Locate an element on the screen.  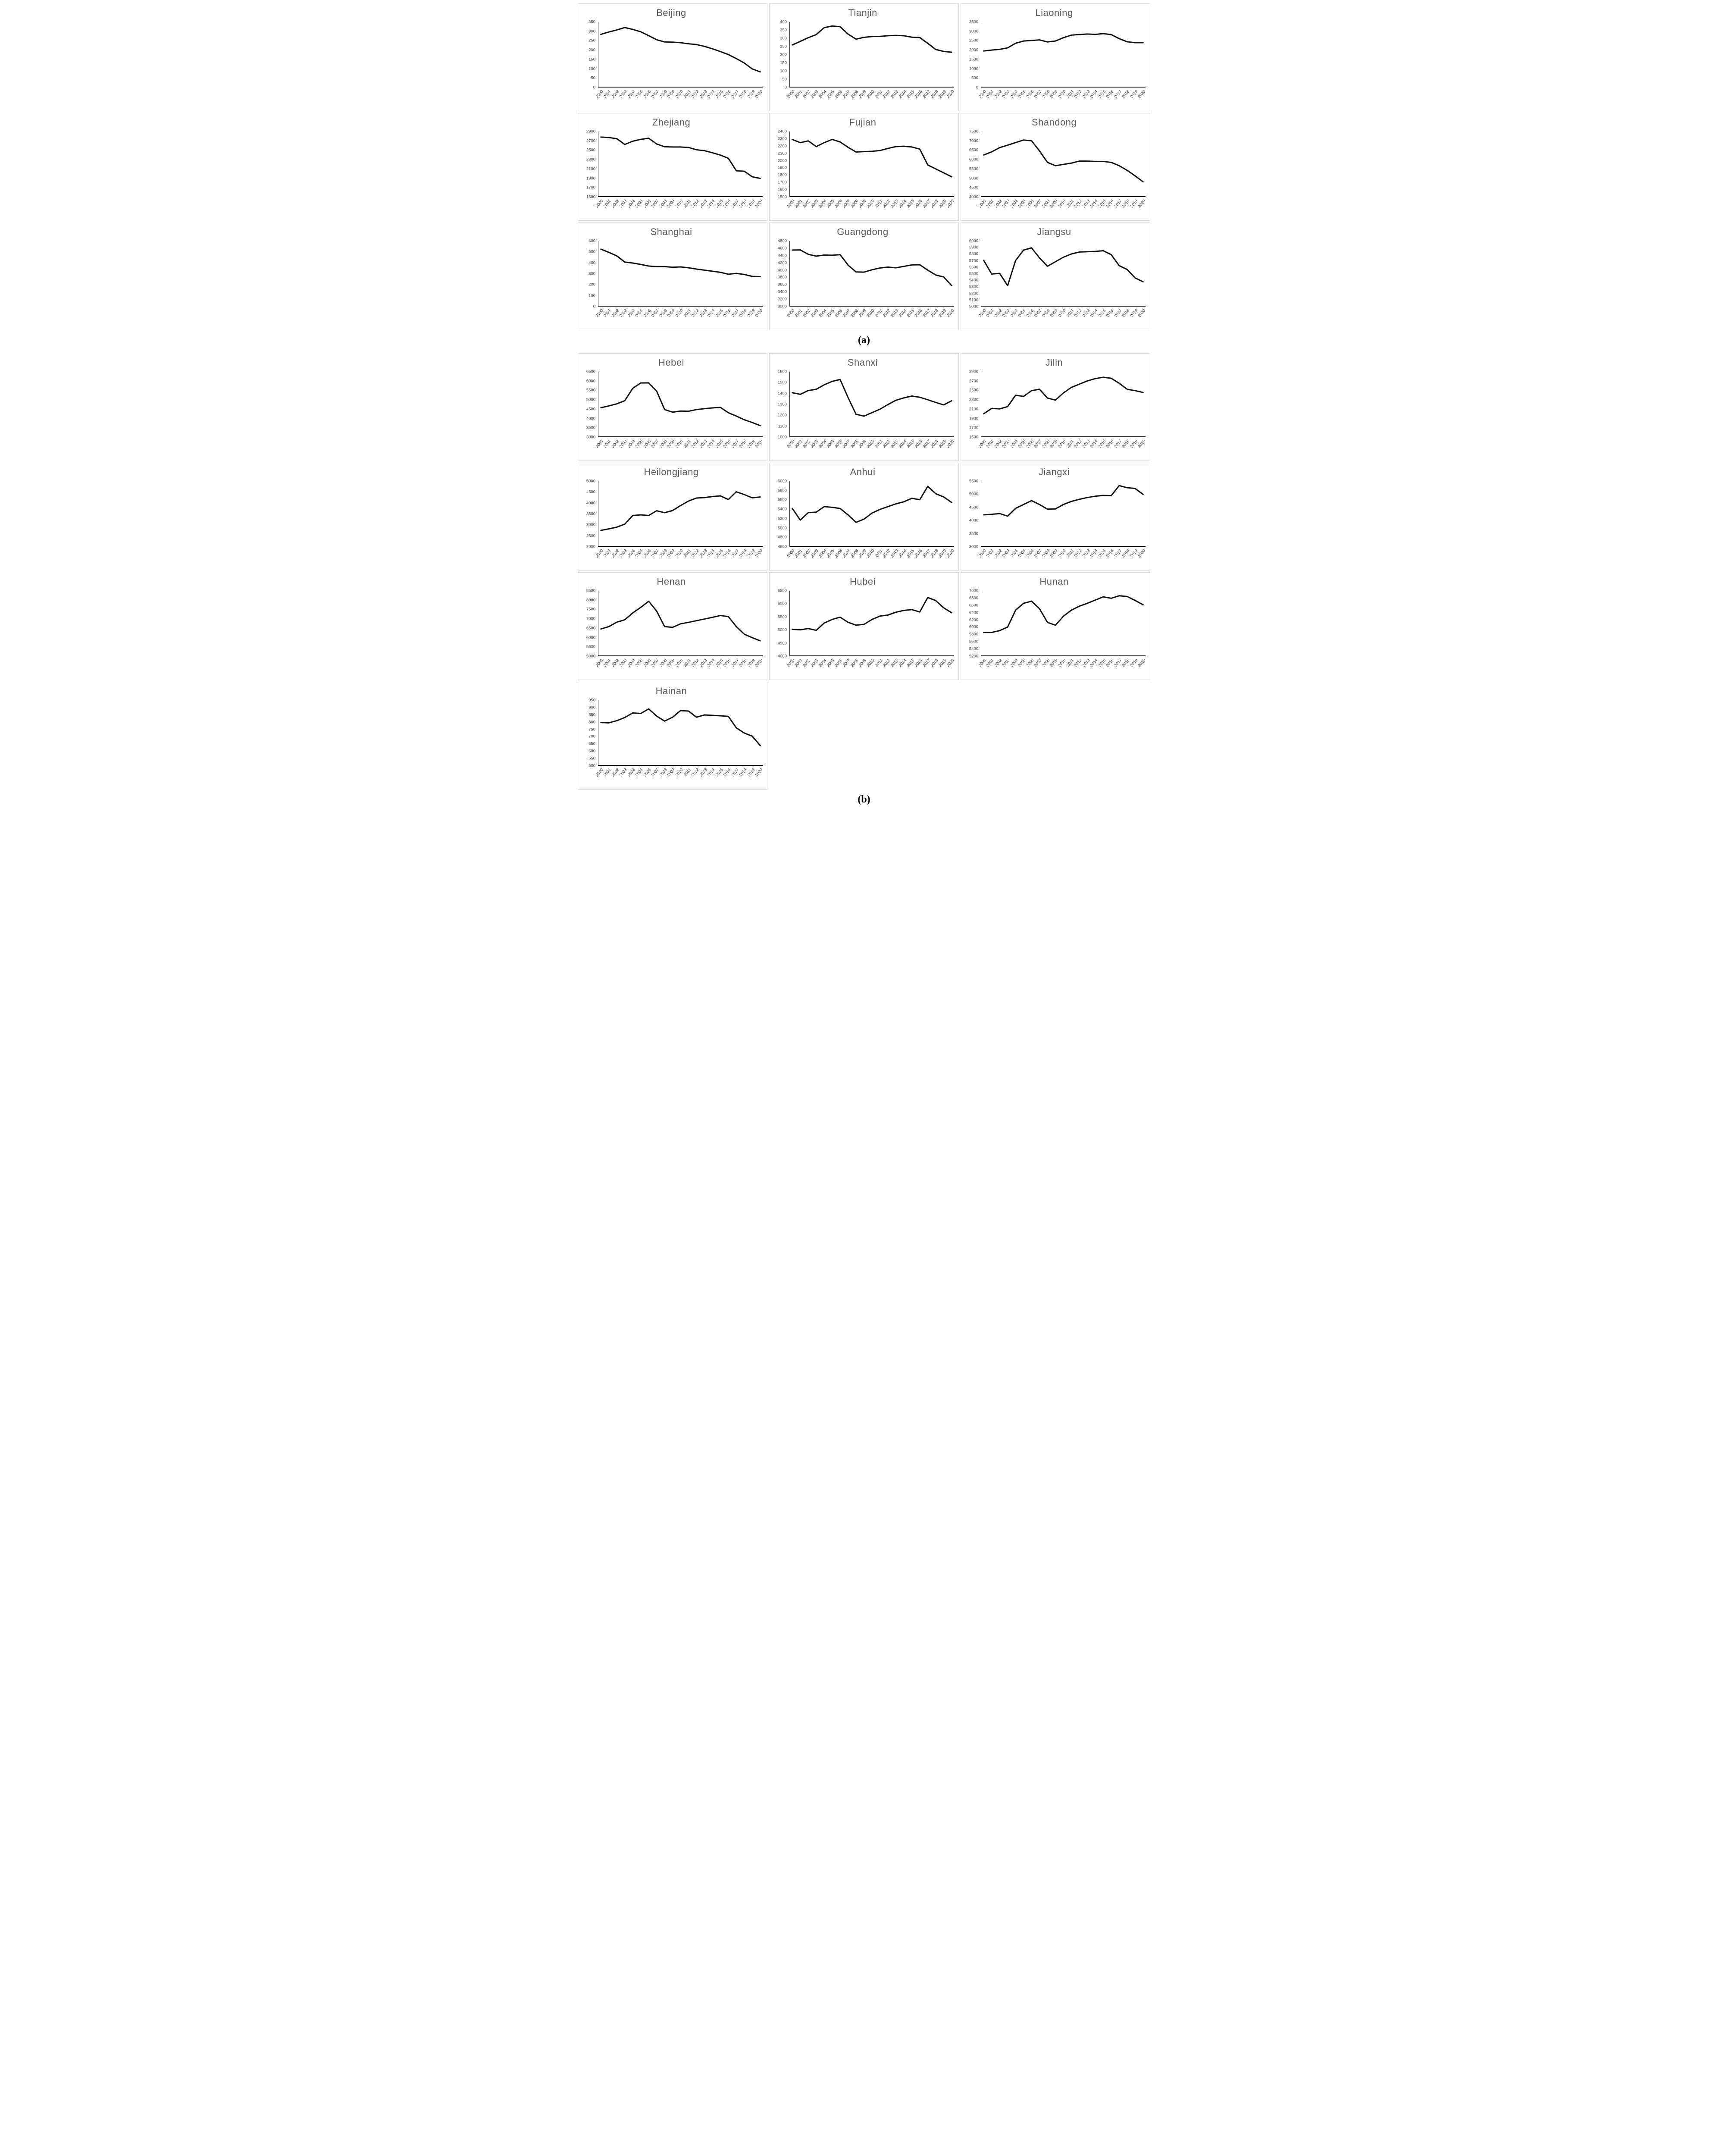
y-tick-label: 5700 is located at coordinates (974, 260).